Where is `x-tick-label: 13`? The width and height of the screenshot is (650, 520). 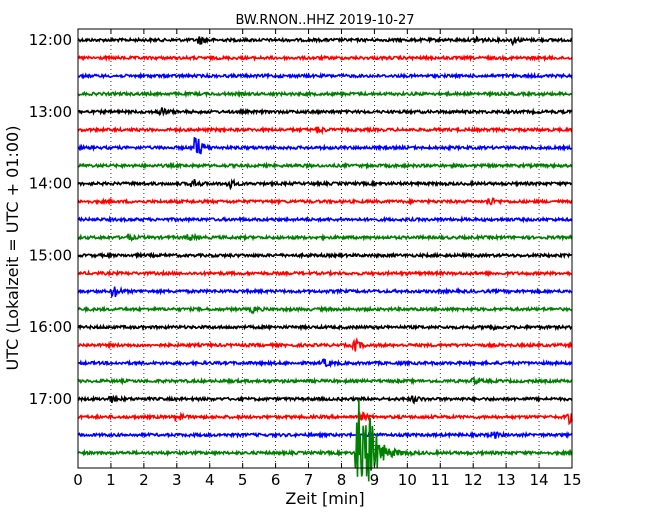
x-tick-label: 13 is located at coordinates (506, 480).